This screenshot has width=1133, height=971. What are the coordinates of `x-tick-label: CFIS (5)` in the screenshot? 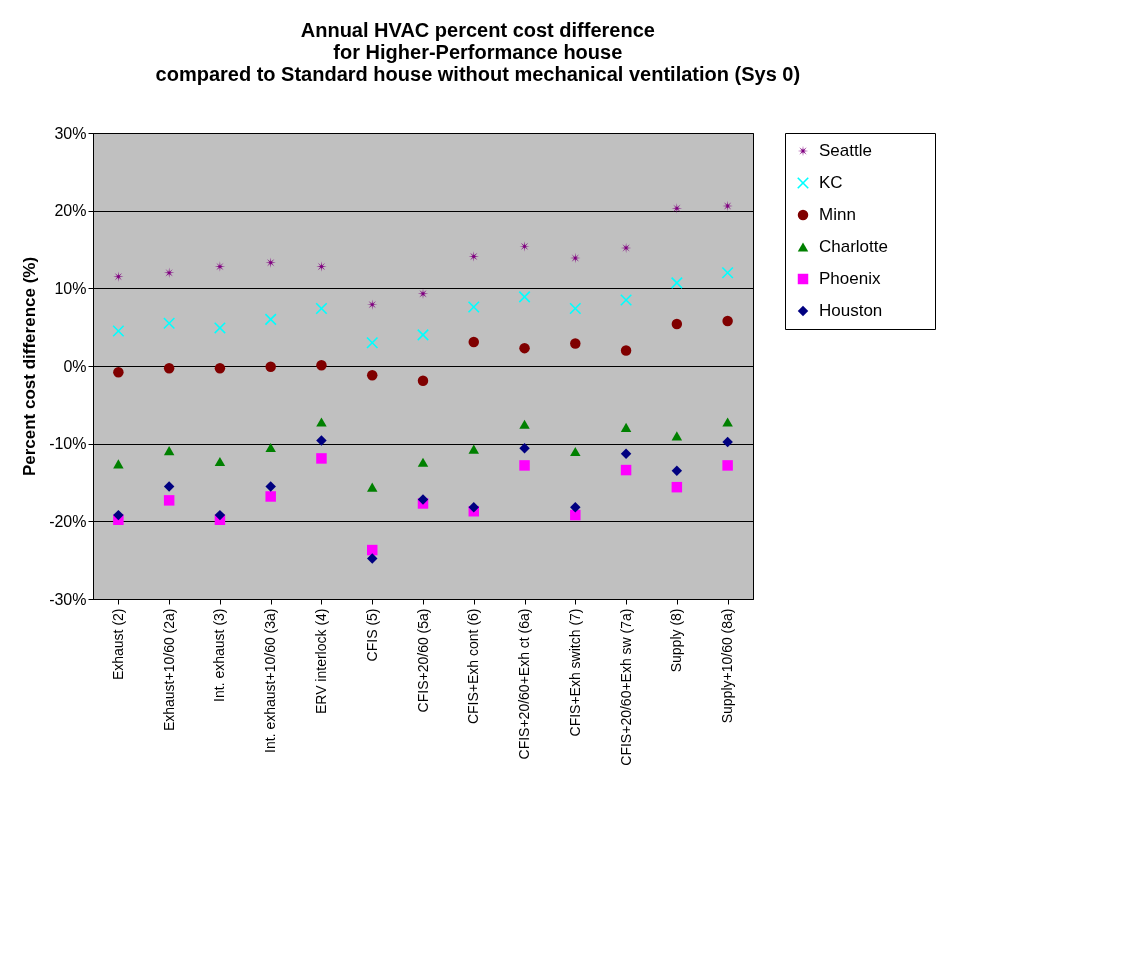 It's located at (371, 635).